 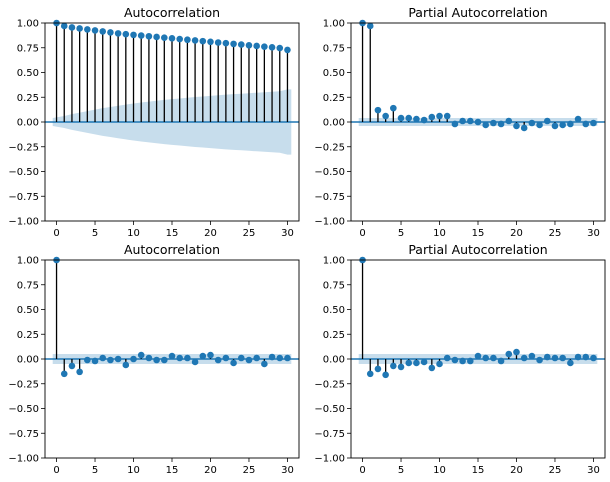 I want to click on y-tick-label: 0.75, so click(x=334, y=48).